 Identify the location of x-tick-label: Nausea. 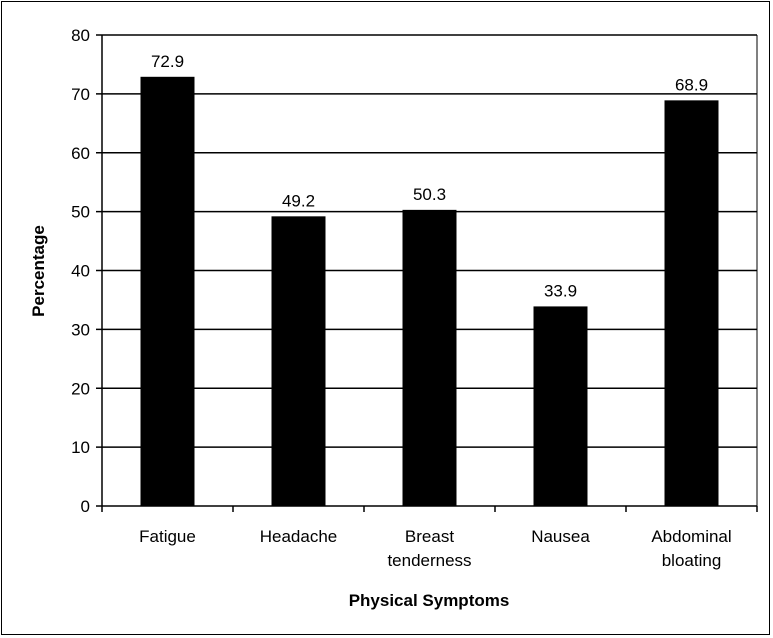
(560, 536).